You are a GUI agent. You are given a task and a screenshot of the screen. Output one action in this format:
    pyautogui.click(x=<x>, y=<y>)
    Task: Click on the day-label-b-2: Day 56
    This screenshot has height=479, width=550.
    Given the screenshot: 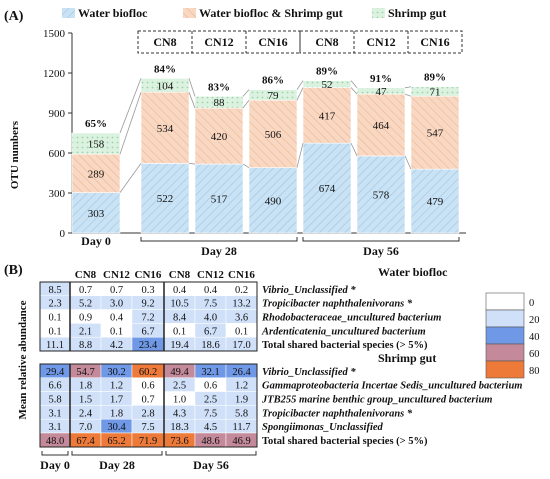 What is the action you would take?
    pyautogui.click(x=211, y=465)
    